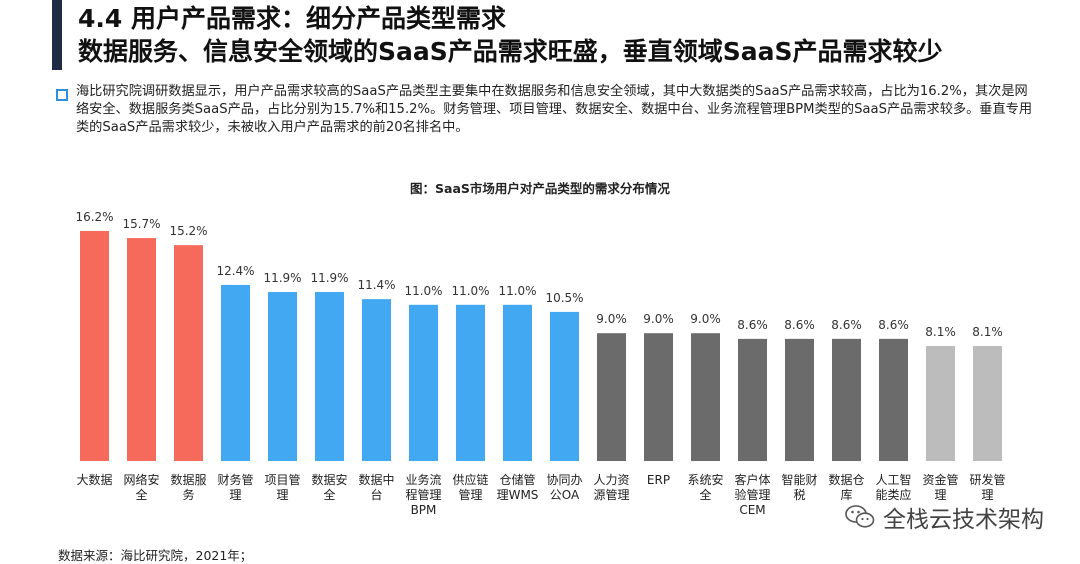  What do you see at coordinates (235, 487) in the screenshot?
I see `category-label-3: 财务管理` at bounding box center [235, 487].